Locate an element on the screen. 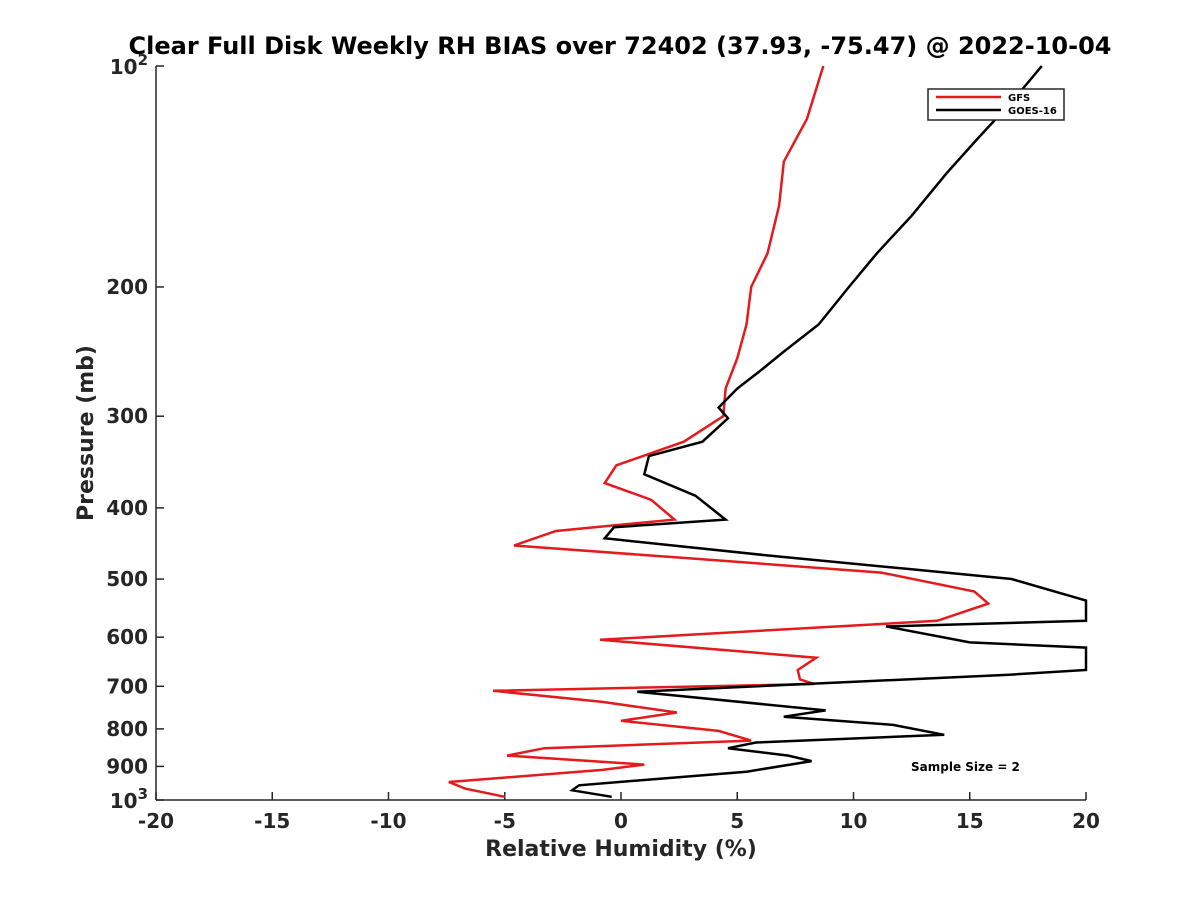  x-tick-label: 15 is located at coordinates (970, 821).